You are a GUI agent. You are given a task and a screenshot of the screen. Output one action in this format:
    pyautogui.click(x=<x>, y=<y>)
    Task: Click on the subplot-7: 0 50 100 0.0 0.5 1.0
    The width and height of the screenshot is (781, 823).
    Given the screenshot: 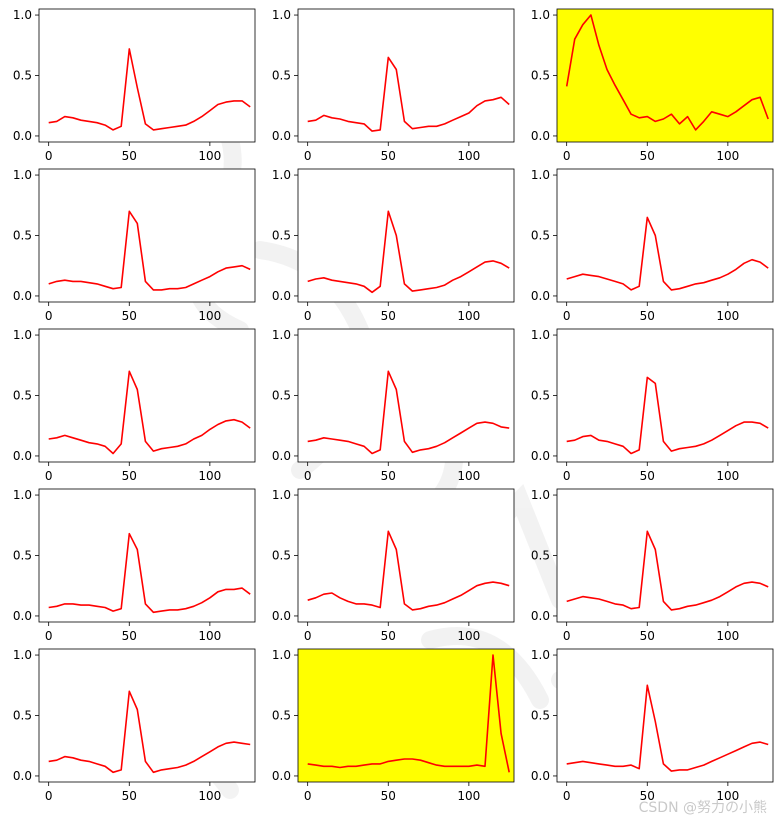 What is the action you would take?
    pyautogui.click(x=134, y=405)
    